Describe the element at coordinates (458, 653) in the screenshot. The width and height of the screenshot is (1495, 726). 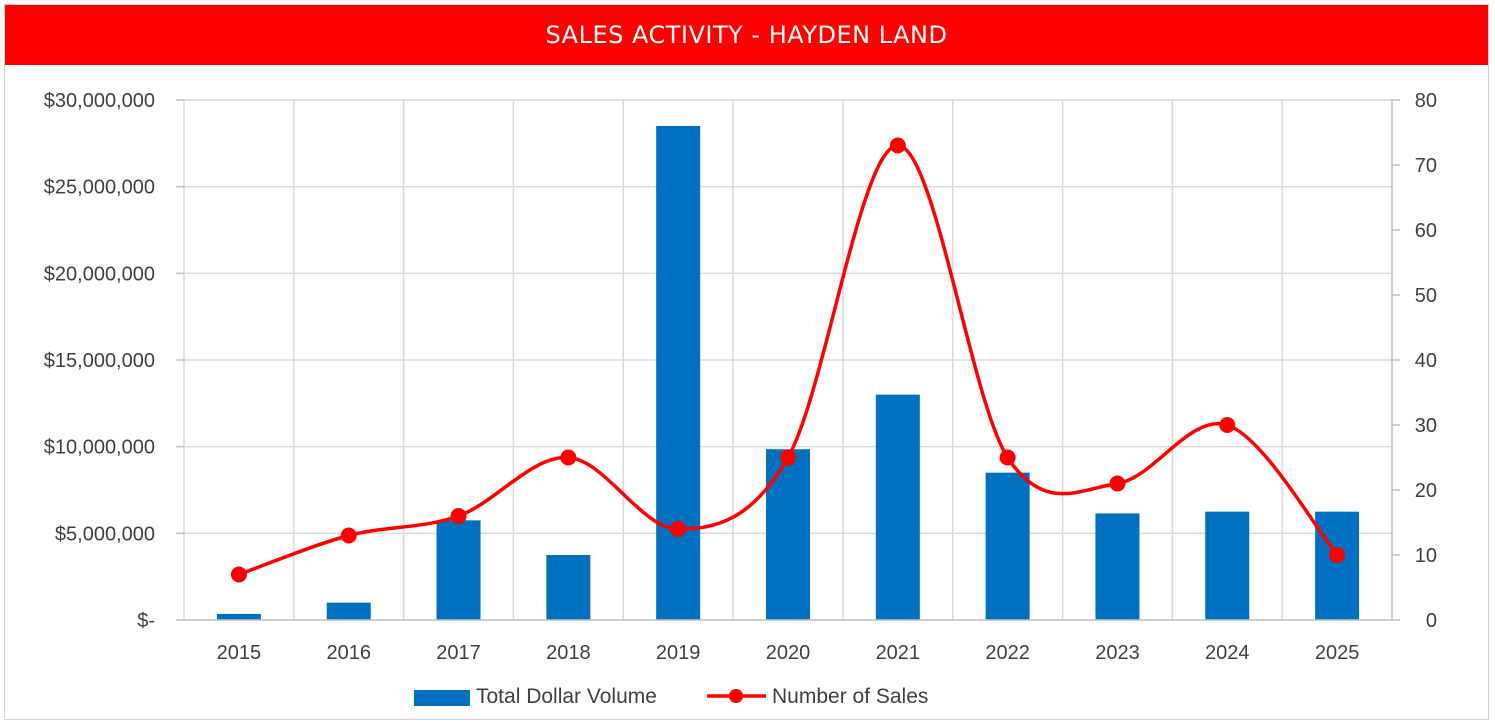
I see `x-tick-label: 2017` at that location.